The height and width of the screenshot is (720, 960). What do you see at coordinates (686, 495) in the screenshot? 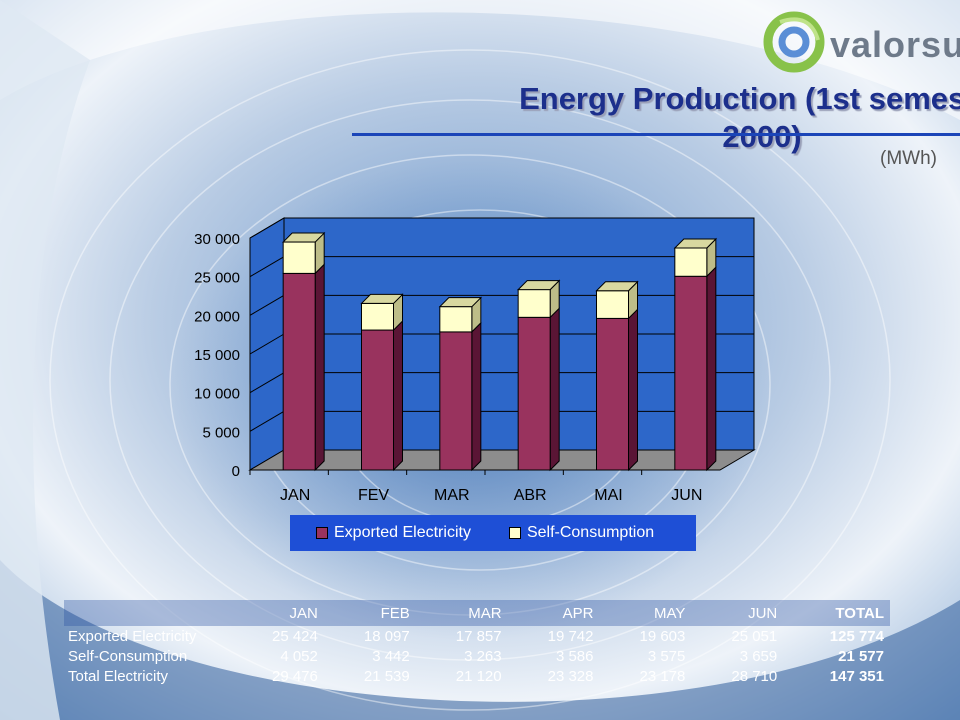
I see `x-tick-label: JUN` at bounding box center [686, 495].